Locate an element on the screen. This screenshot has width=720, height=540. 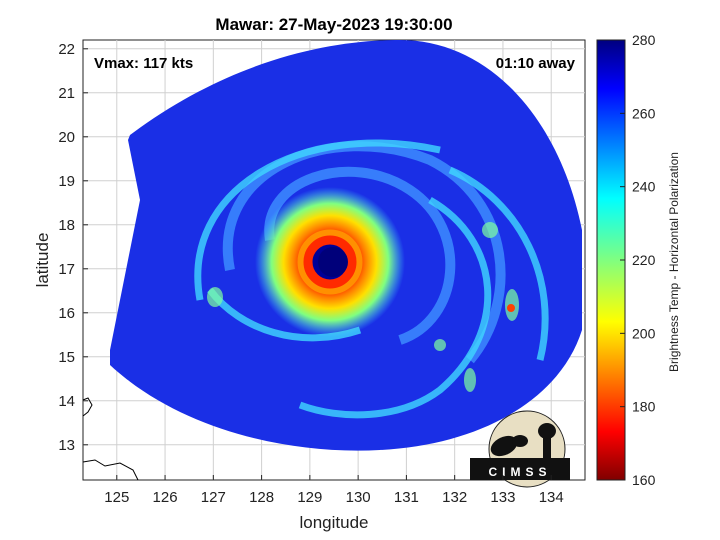
colorbar-tick-label: 260 is located at coordinates (644, 113).